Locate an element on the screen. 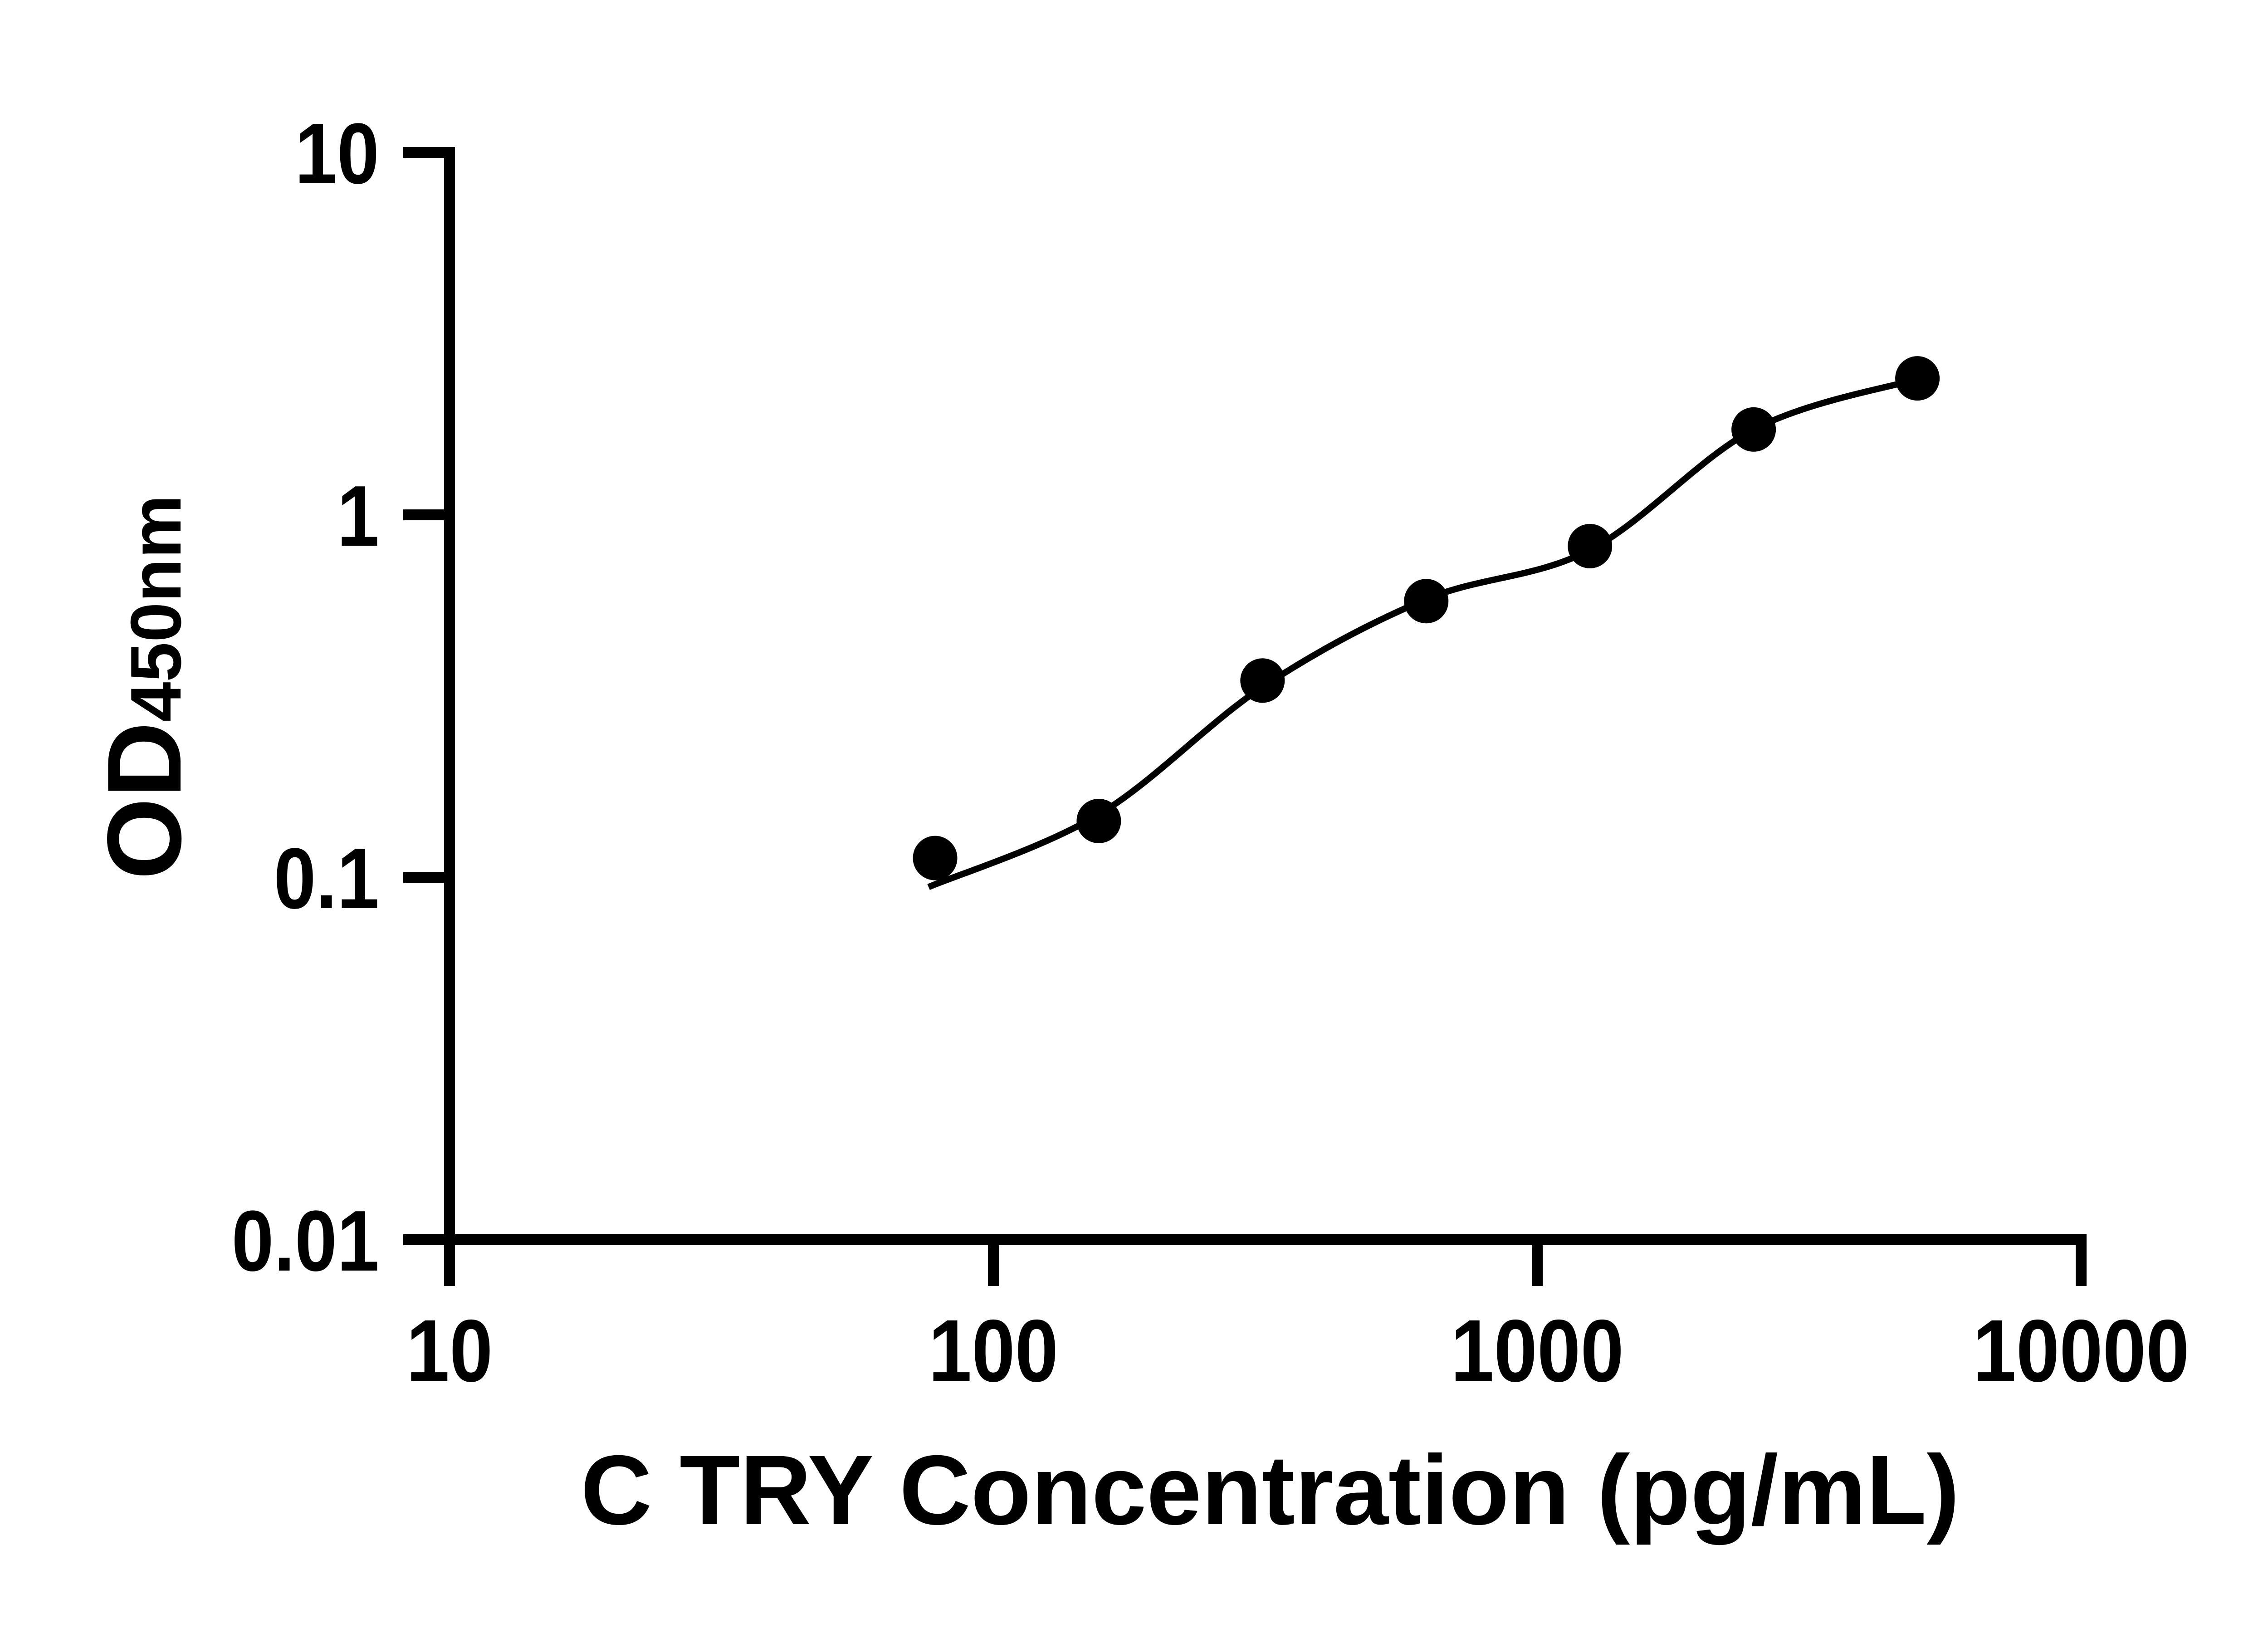 The image size is (2268, 1633). y-tick-label: 10 is located at coordinates (337, 153).